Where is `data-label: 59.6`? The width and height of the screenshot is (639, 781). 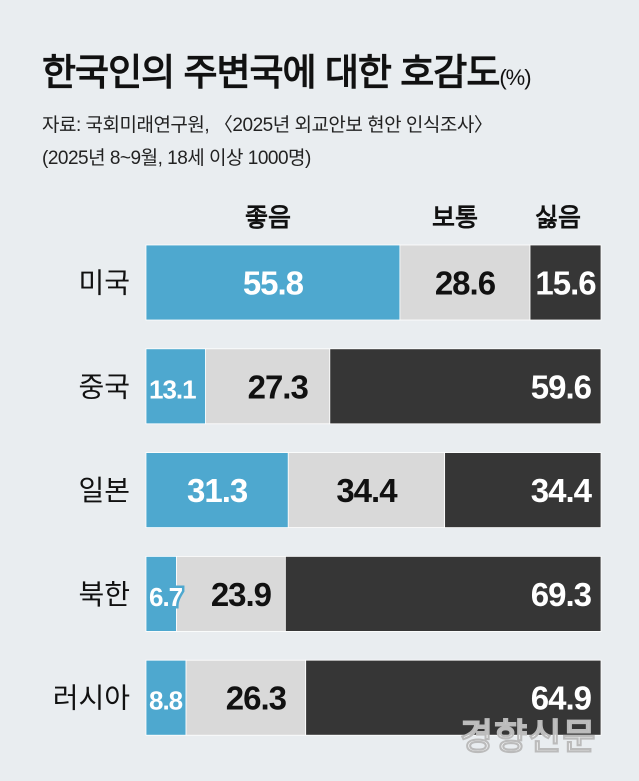 data-label: 59.6 is located at coordinates (561, 386).